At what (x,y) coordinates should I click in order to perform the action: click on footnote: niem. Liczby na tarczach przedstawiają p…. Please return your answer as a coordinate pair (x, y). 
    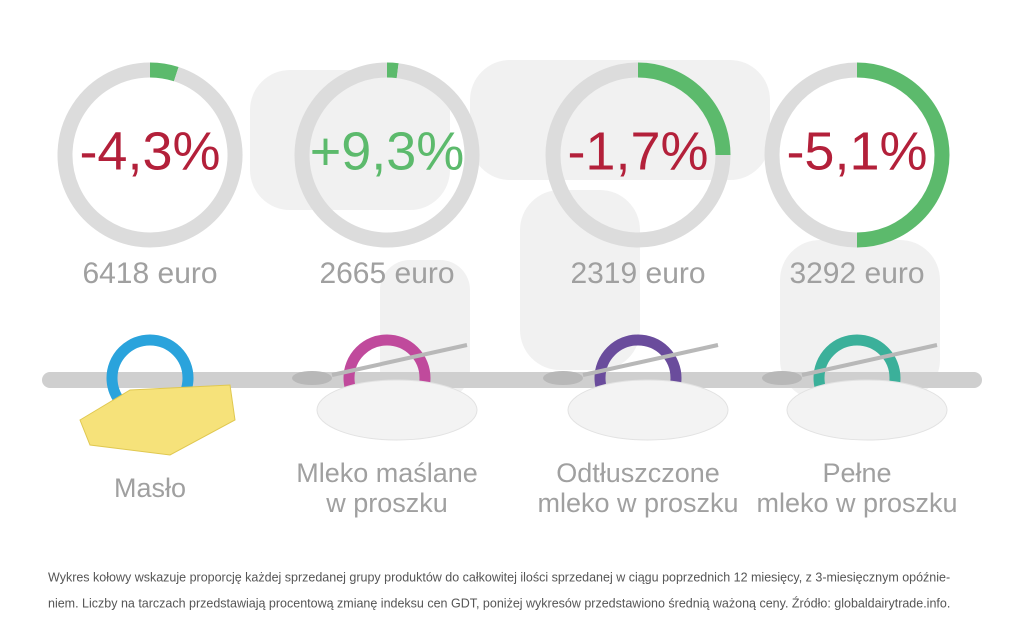
    Looking at the image, I should click on (499, 602).